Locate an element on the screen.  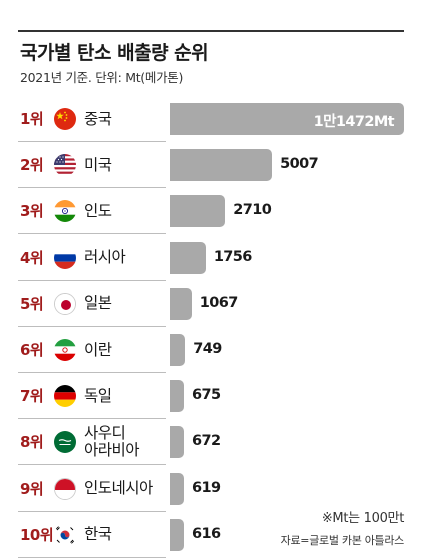
chart-row: 4위 러시아 1756 is located at coordinates (216, 258).